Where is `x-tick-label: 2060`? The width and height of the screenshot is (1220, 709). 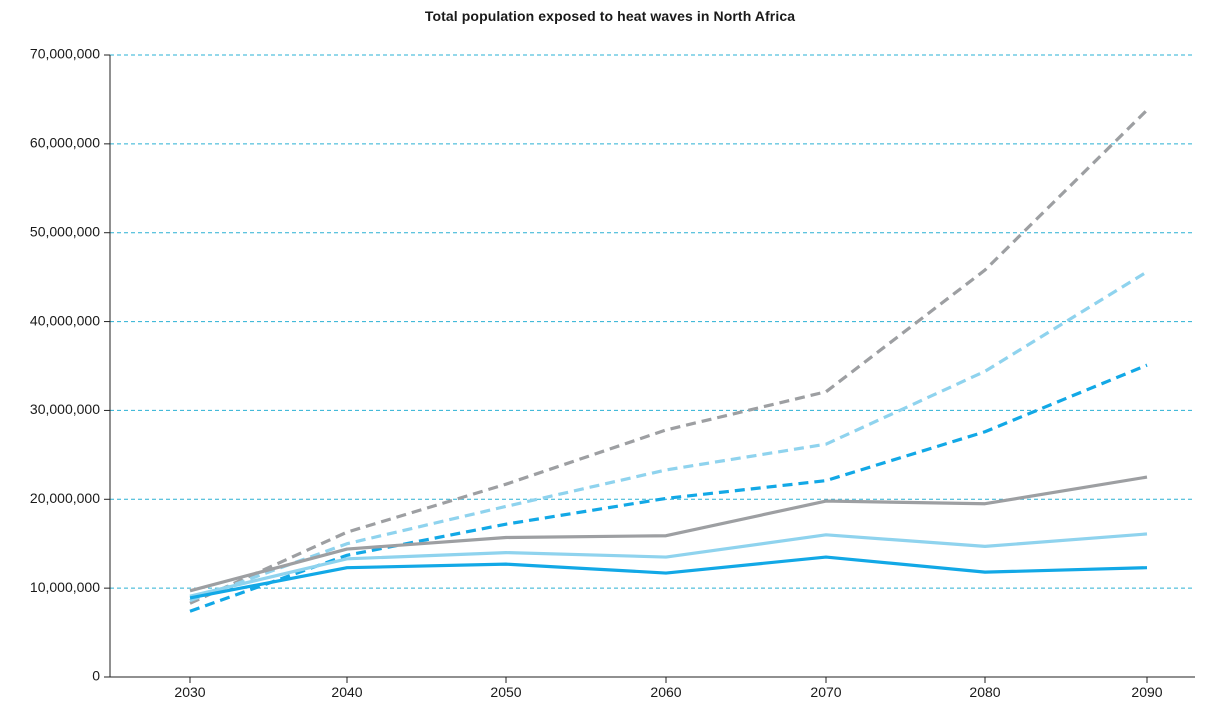
x-tick-label: 2060 is located at coordinates (665, 692).